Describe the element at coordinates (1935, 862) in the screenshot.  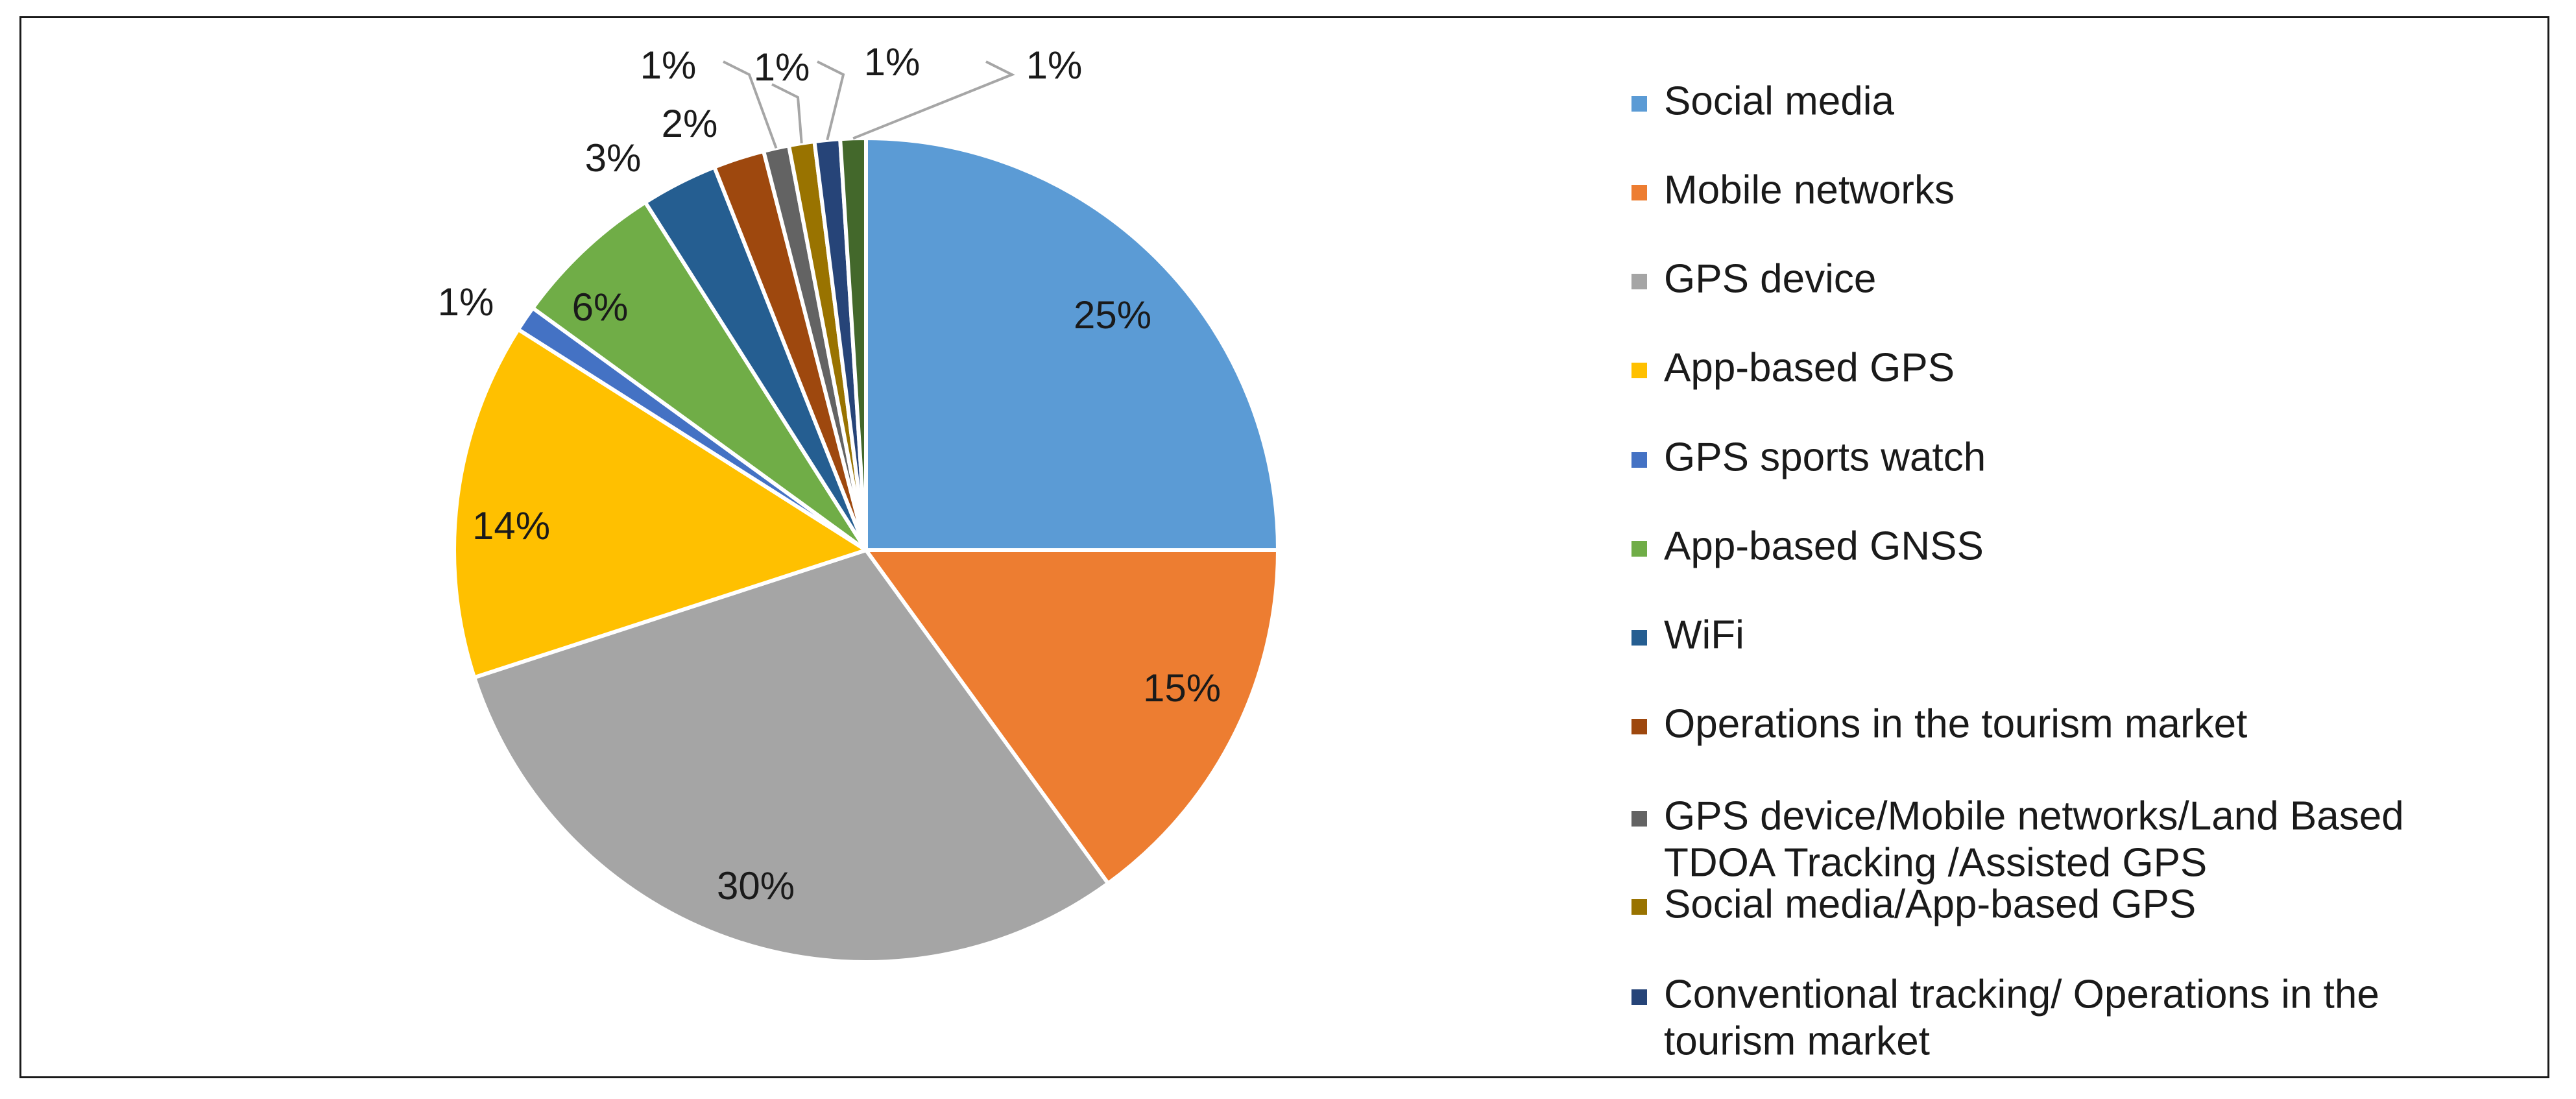
I see `legend-label-9-line-2: TDOA Tracking /Assisted GPS` at that location.